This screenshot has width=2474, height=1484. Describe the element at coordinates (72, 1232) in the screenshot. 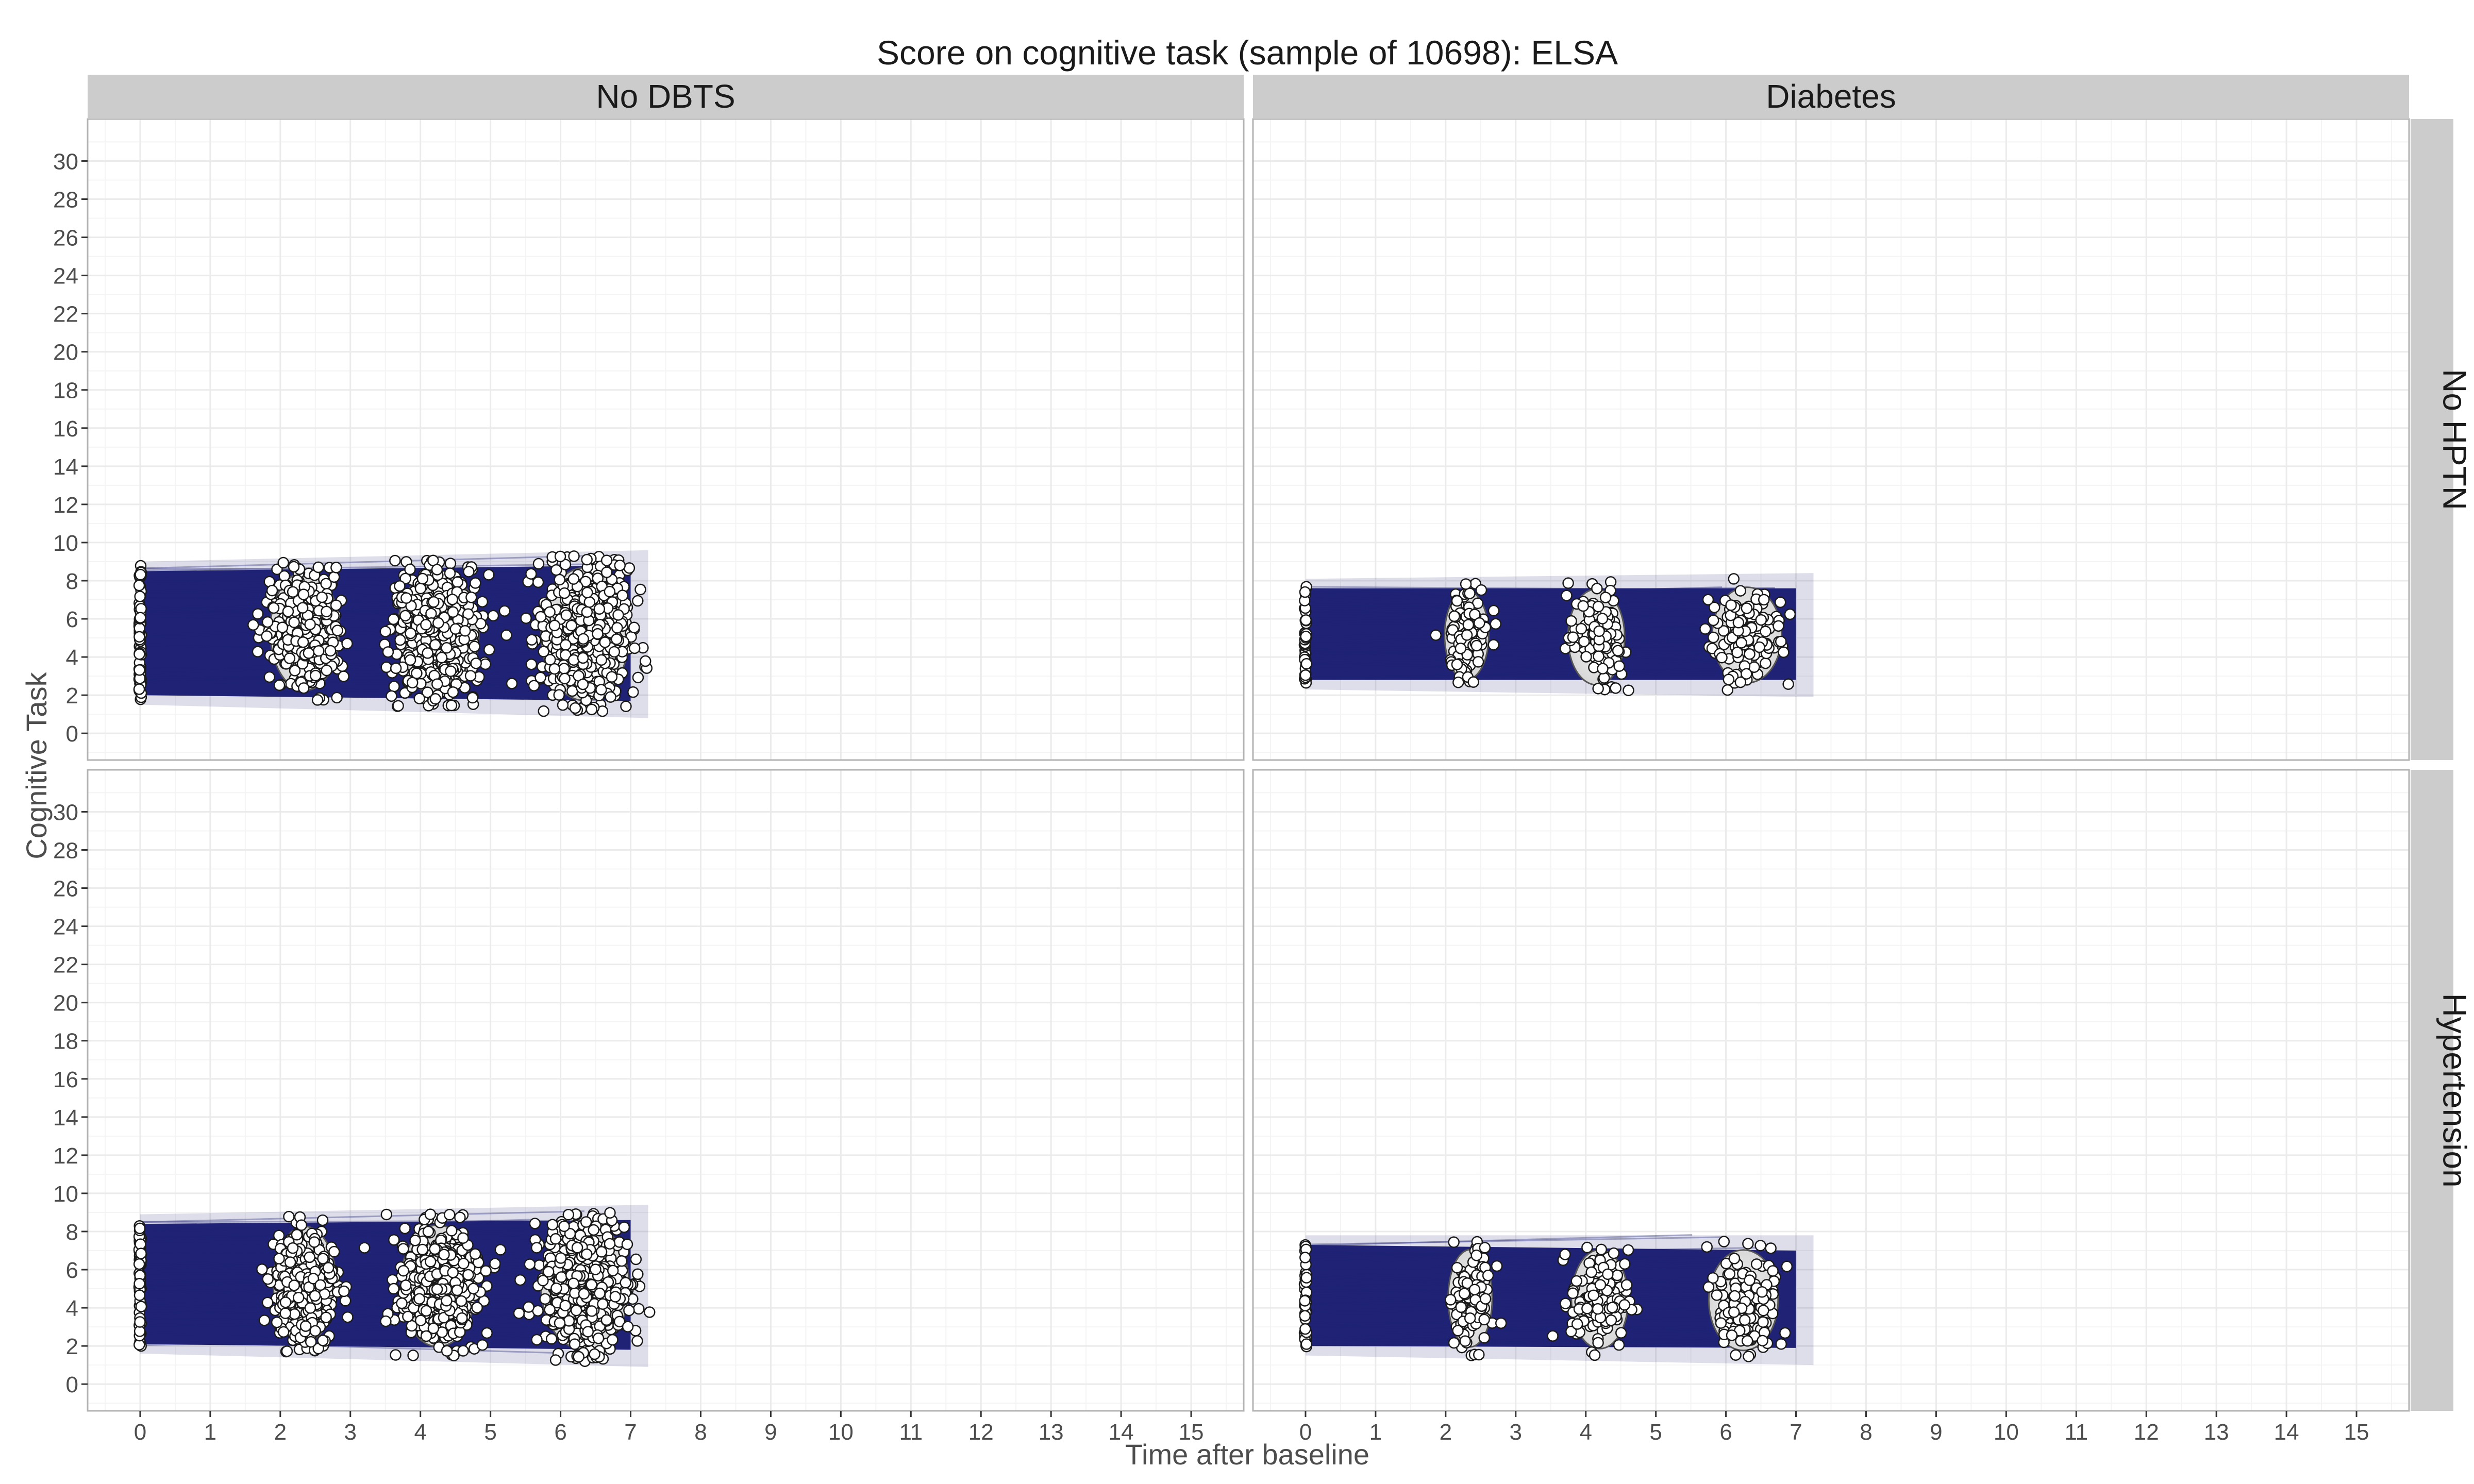

I see `y-tick-label: 8` at that location.